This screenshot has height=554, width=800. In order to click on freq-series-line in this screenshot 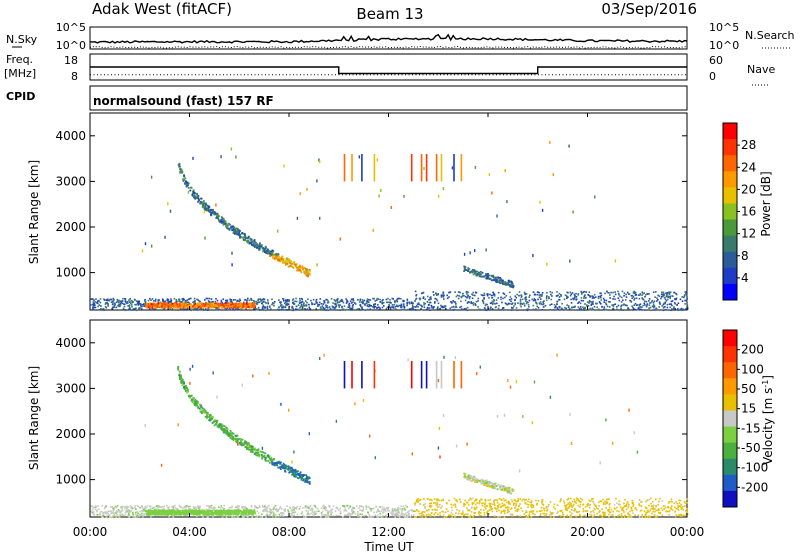, I will do `click(388, 70)`.